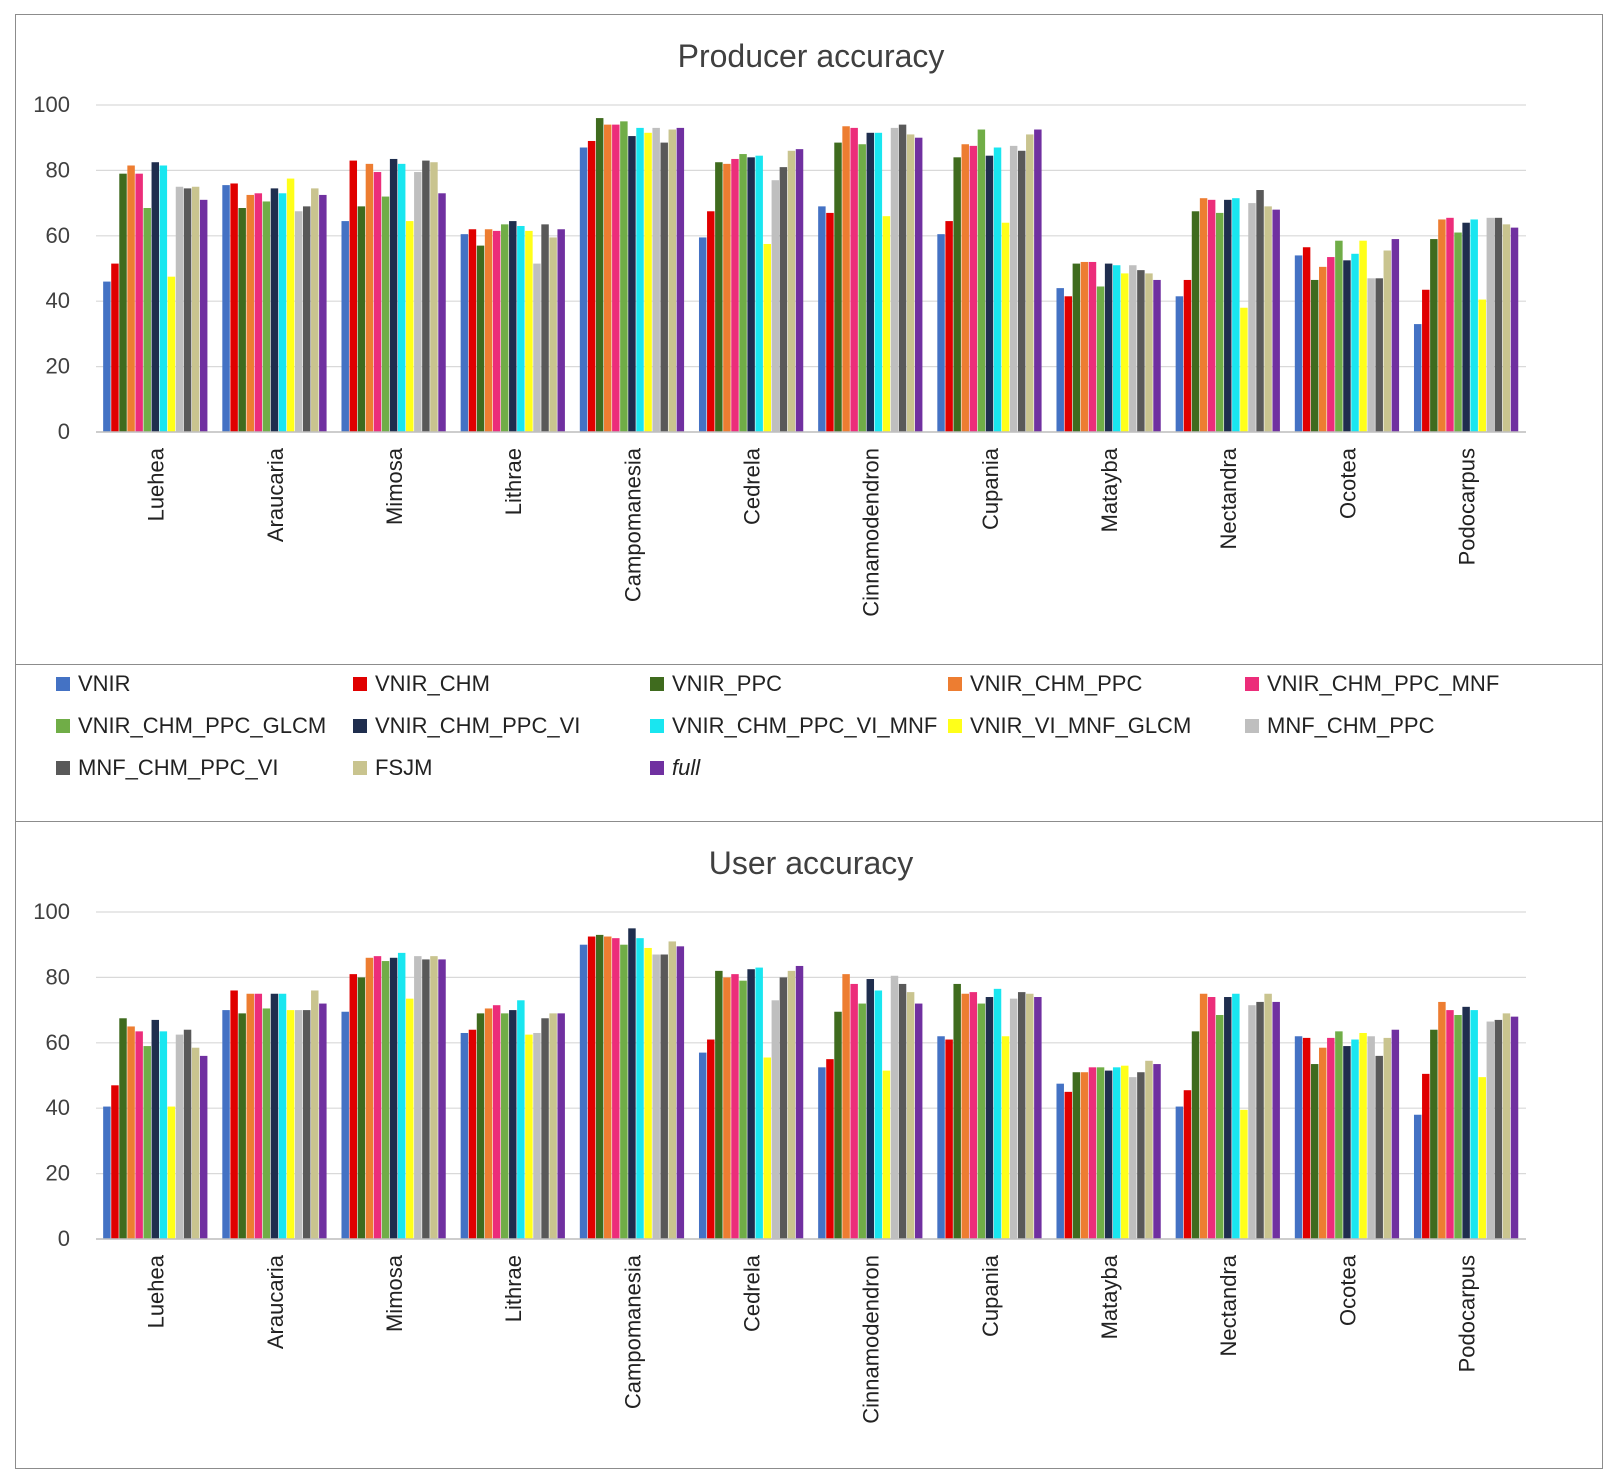  Describe the element at coordinates (404, 767) in the screenshot. I see `legend-label: FSJM` at that location.